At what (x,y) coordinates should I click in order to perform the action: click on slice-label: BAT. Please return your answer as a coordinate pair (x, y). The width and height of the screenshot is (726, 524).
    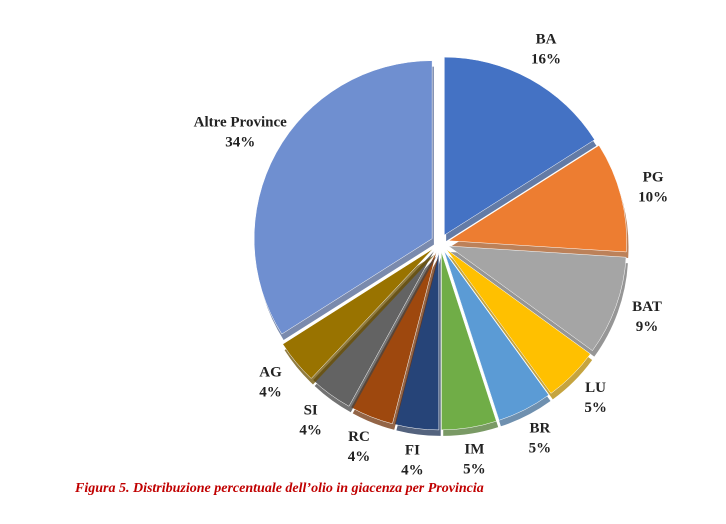
    Looking at the image, I should click on (647, 307).